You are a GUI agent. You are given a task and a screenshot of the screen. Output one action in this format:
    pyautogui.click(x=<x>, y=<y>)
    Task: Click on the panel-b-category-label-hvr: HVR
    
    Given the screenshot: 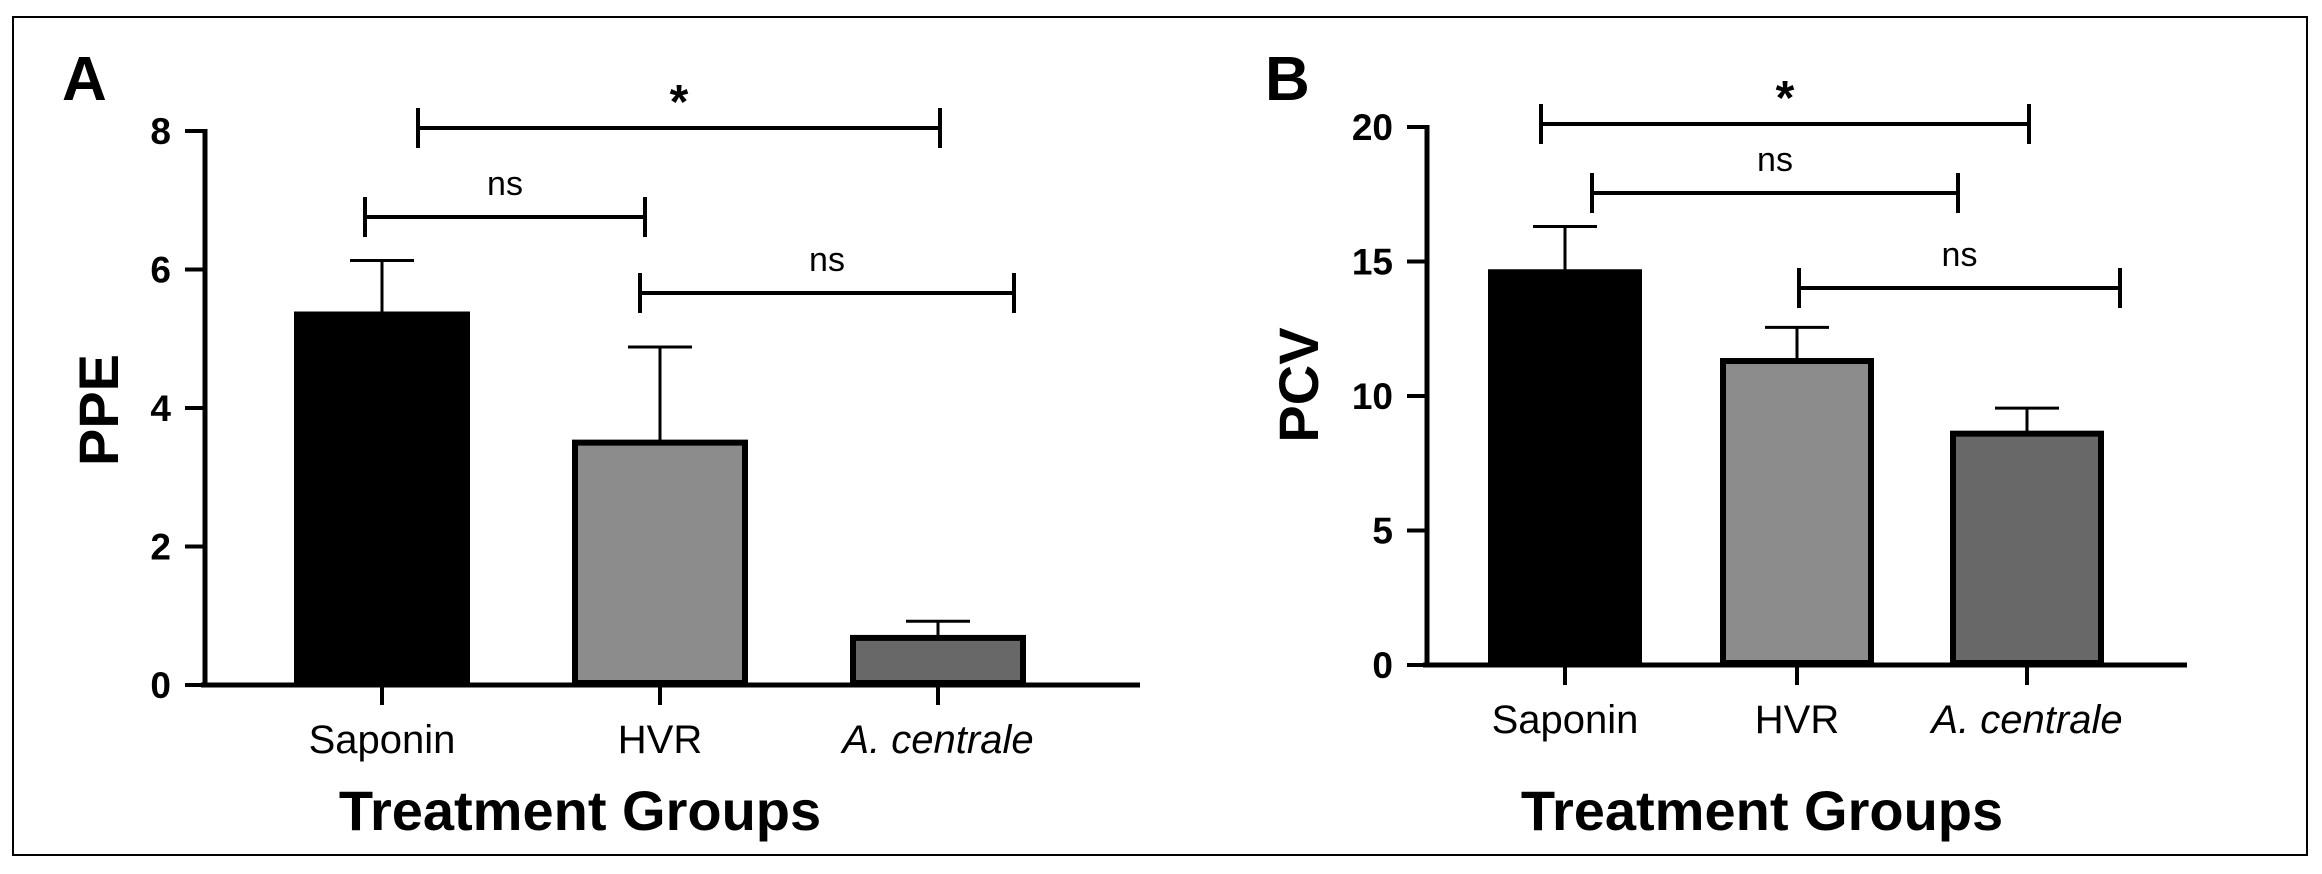 What is the action you would take?
    pyautogui.click(x=1797, y=720)
    